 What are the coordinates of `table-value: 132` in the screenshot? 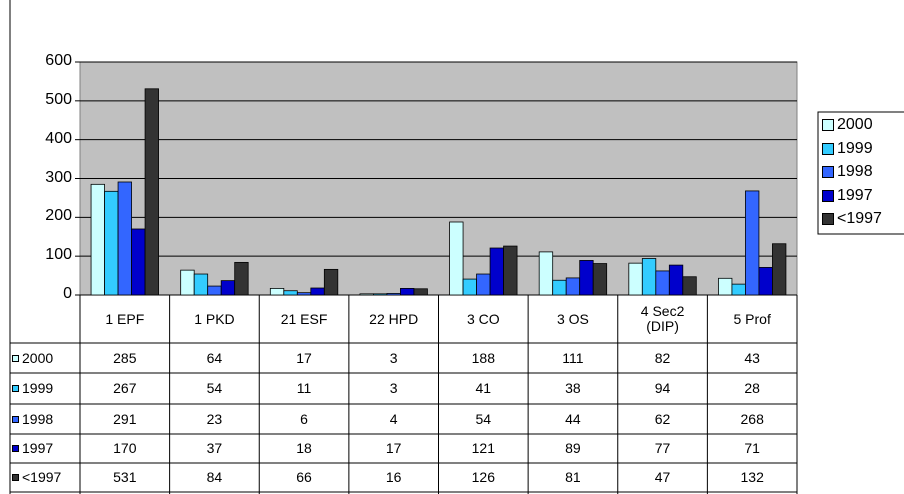 It's located at (752, 477).